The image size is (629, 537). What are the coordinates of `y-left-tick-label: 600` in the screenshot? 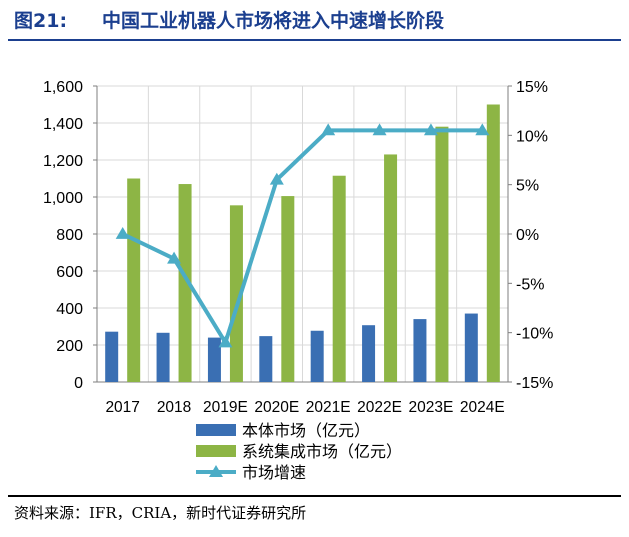 It's located at (69, 272).